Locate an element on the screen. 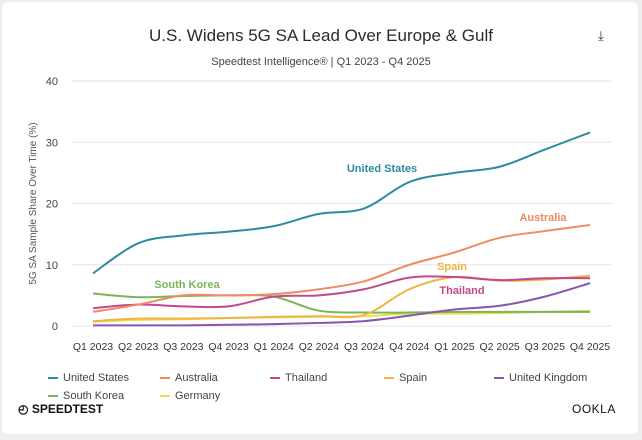 The width and height of the screenshot is (642, 440). y-tick-label: 30 is located at coordinates (52, 143).